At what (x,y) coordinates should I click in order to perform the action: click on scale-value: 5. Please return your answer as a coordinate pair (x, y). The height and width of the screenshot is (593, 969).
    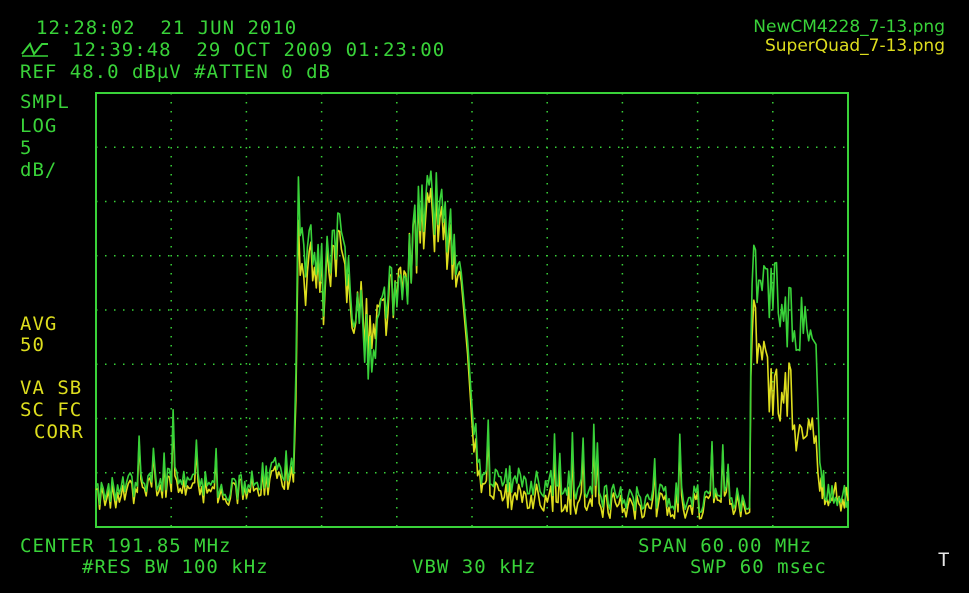
    Looking at the image, I should click on (26, 148).